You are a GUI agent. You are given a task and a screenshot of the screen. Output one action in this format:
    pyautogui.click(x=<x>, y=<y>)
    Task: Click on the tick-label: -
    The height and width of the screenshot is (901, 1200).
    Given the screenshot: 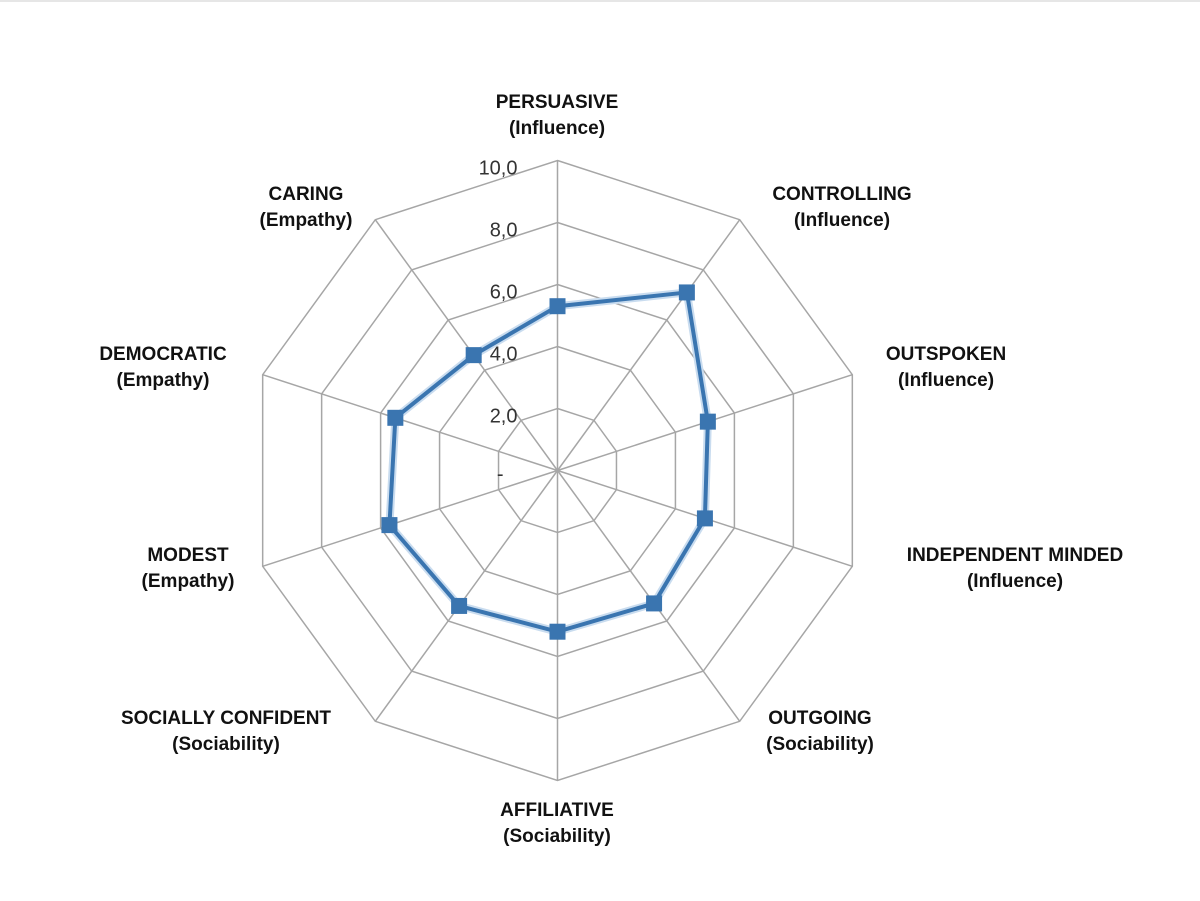 What is the action you would take?
    pyautogui.click(x=500, y=475)
    